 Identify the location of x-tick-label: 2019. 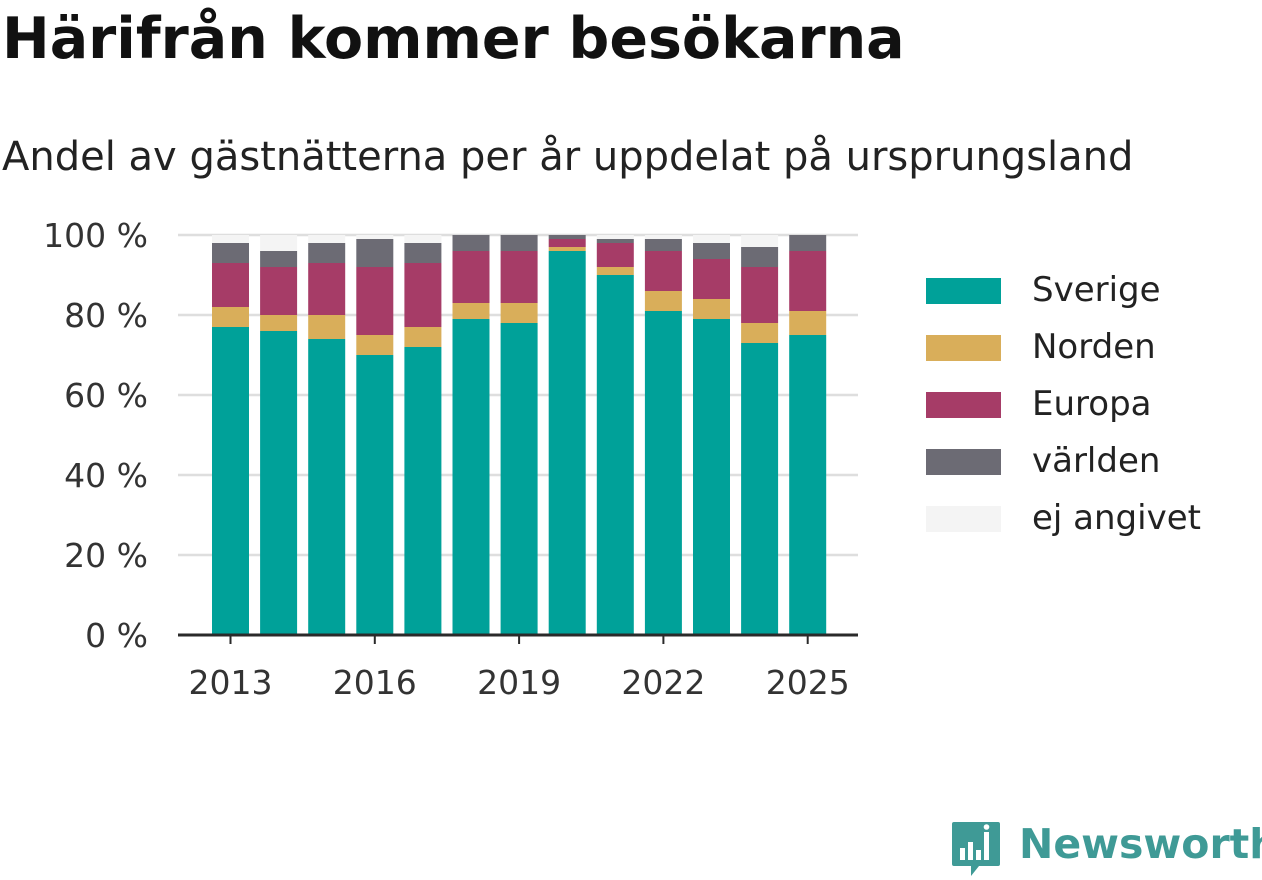
(519, 682).